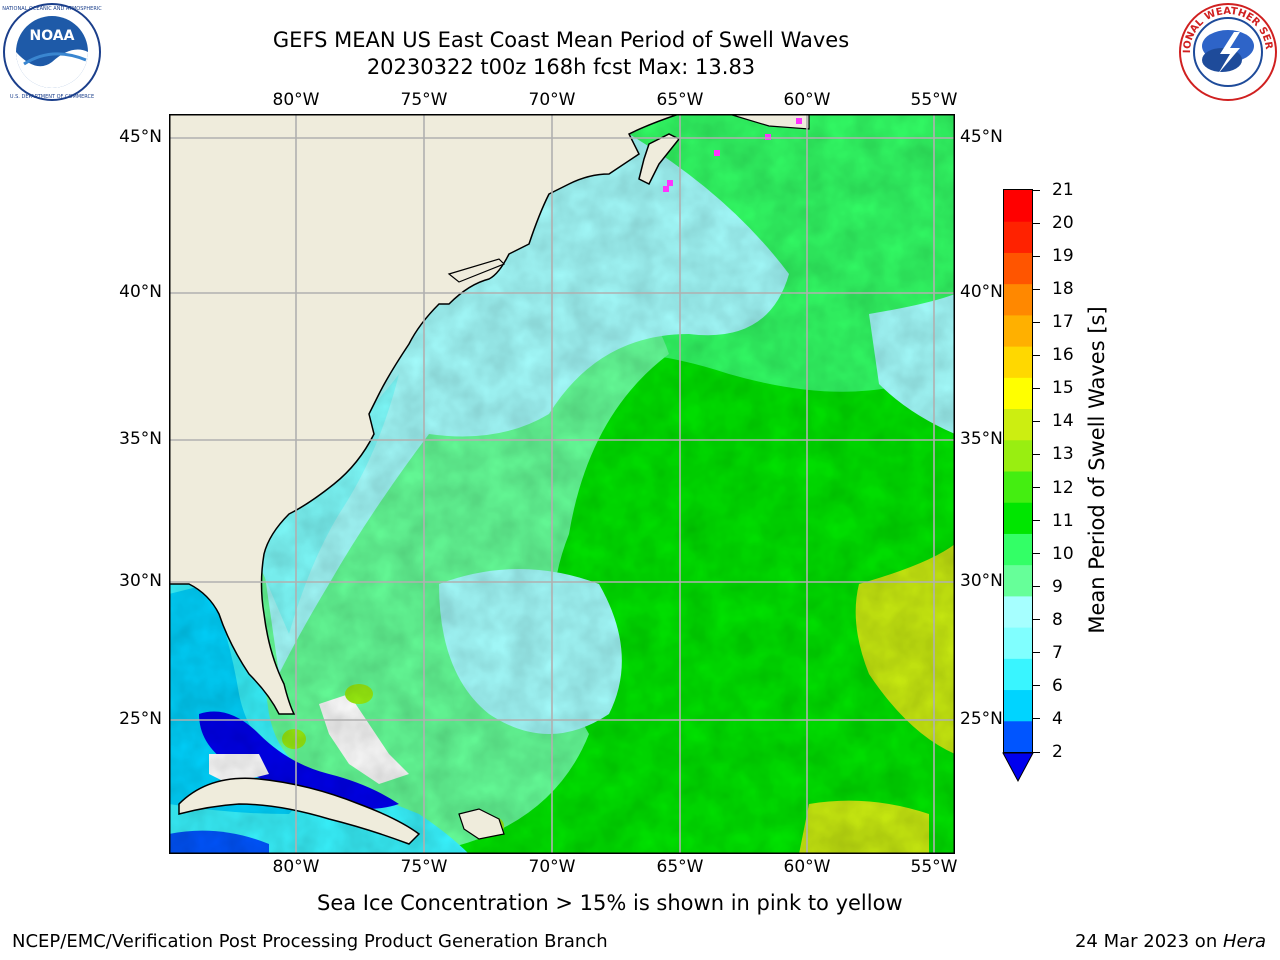 Image resolution: width=1280 pixels, height=960 pixels. What do you see at coordinates (680, 867) in the screenshot?
I see `lon-tick-bottom: 65°W` at bounding box center [680, 867].